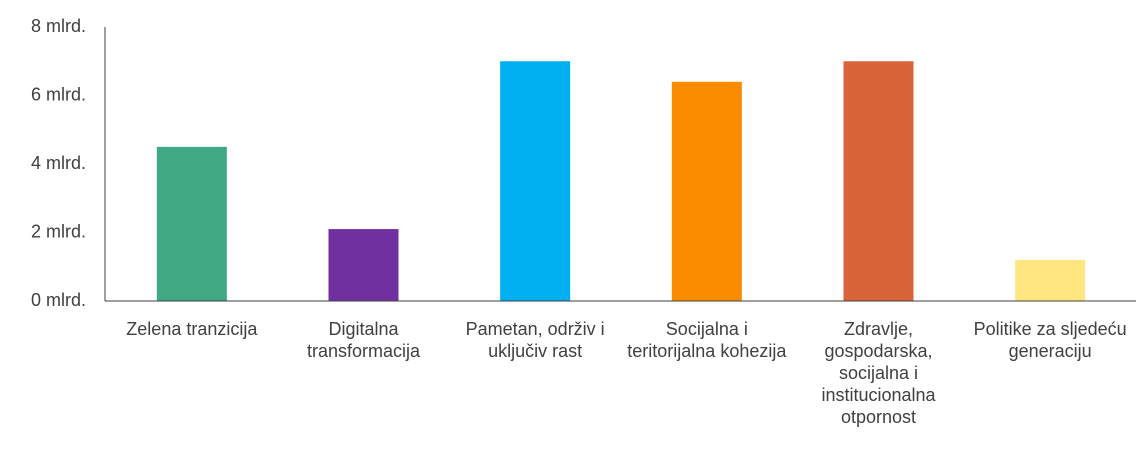  I want to click on y-tick-label: 6 mlrd., so click(58, 94).